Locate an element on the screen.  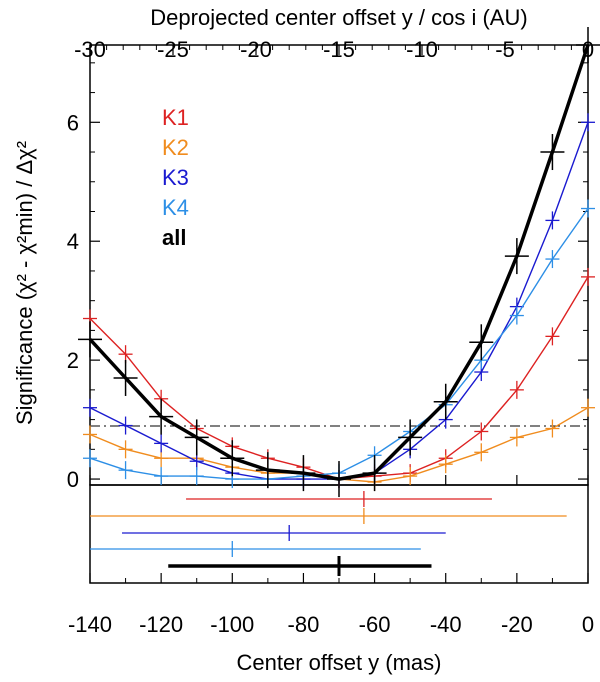
y-tick-label: 4 is located at coordinates (73, 241).